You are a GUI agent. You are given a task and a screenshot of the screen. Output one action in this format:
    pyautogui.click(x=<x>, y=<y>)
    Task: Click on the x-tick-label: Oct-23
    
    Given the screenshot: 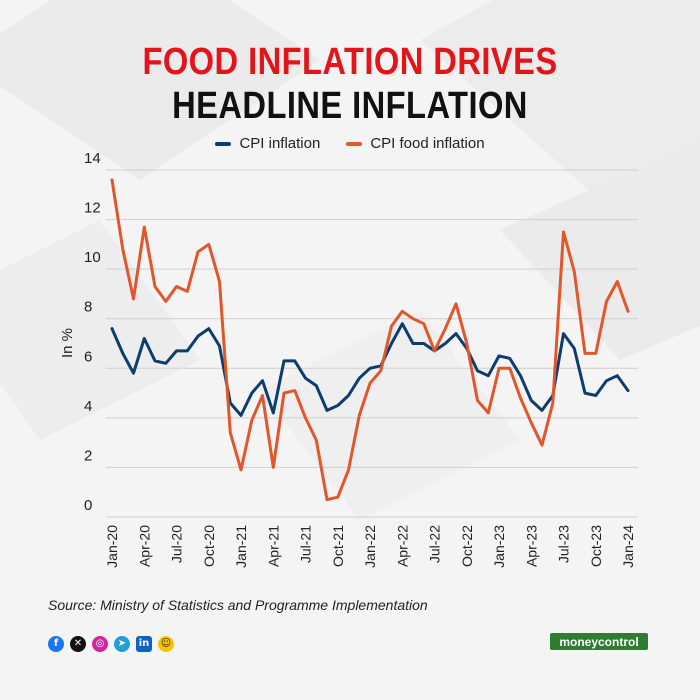 What is the action you would take?
    pyautogui.click(x=596, y=546)
    